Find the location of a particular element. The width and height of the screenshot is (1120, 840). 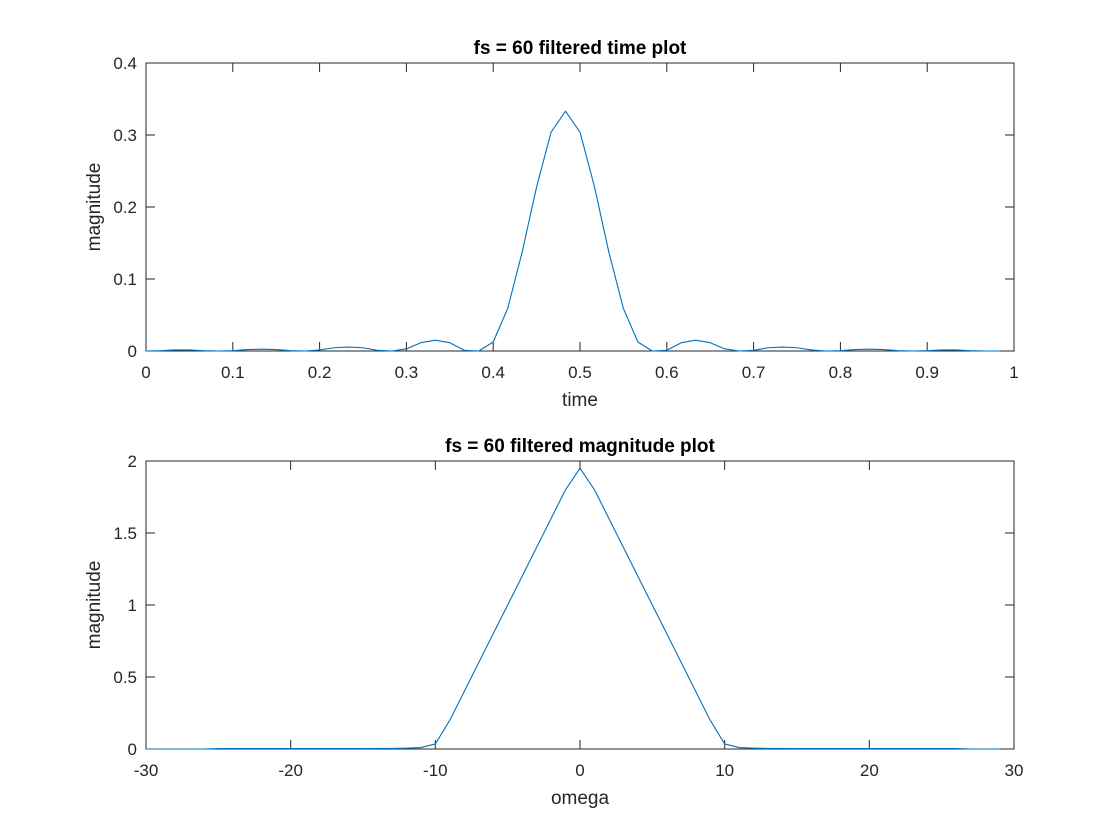

chart-title: fs = 60 filtered magnitude plot is located at coordinates (580, 446).